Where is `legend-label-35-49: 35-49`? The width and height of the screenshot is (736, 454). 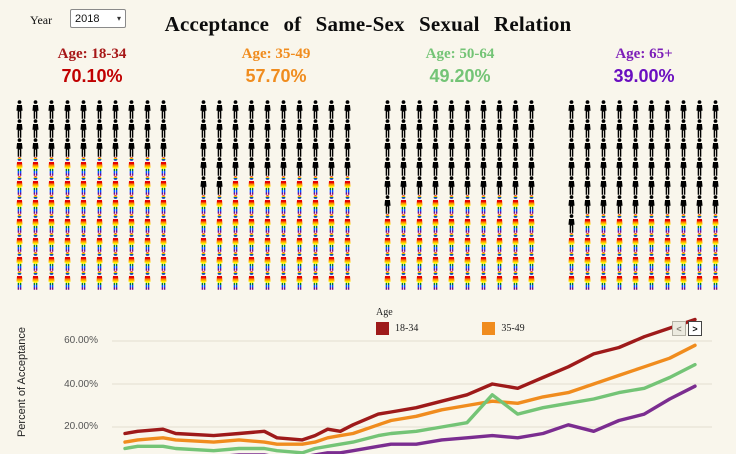 legend-label-35-49: 35-49 is located at coordinates (513, 328).